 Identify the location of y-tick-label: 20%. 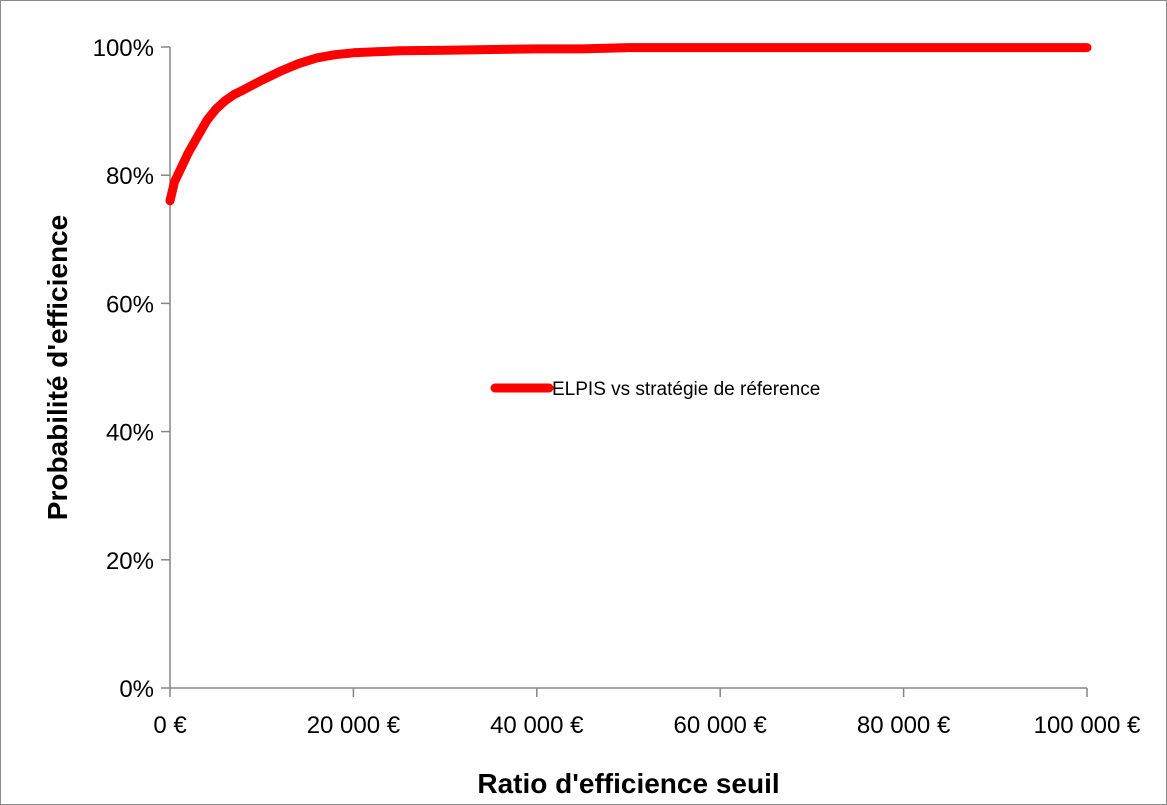
(130, 561).